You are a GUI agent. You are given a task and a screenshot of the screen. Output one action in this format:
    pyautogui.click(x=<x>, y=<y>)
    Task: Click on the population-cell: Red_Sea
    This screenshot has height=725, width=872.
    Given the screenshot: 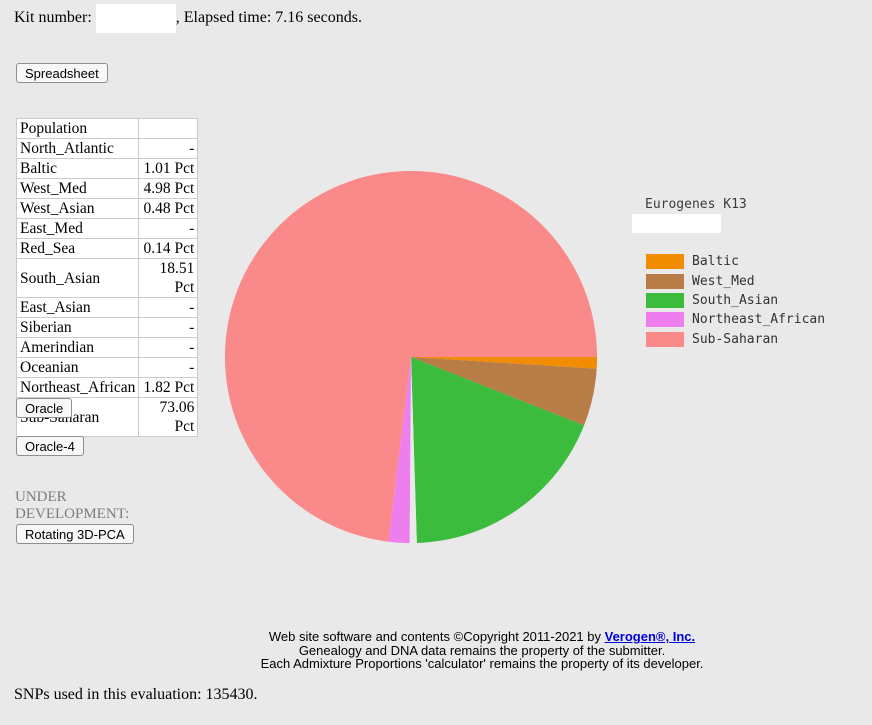 What is the action you would take?
    pyautogui.click(x=77, y=248)
    